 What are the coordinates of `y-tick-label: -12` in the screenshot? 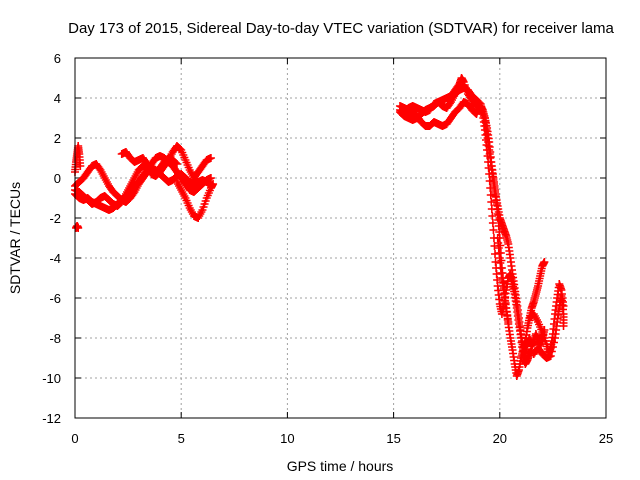 It's located at (51, 418).